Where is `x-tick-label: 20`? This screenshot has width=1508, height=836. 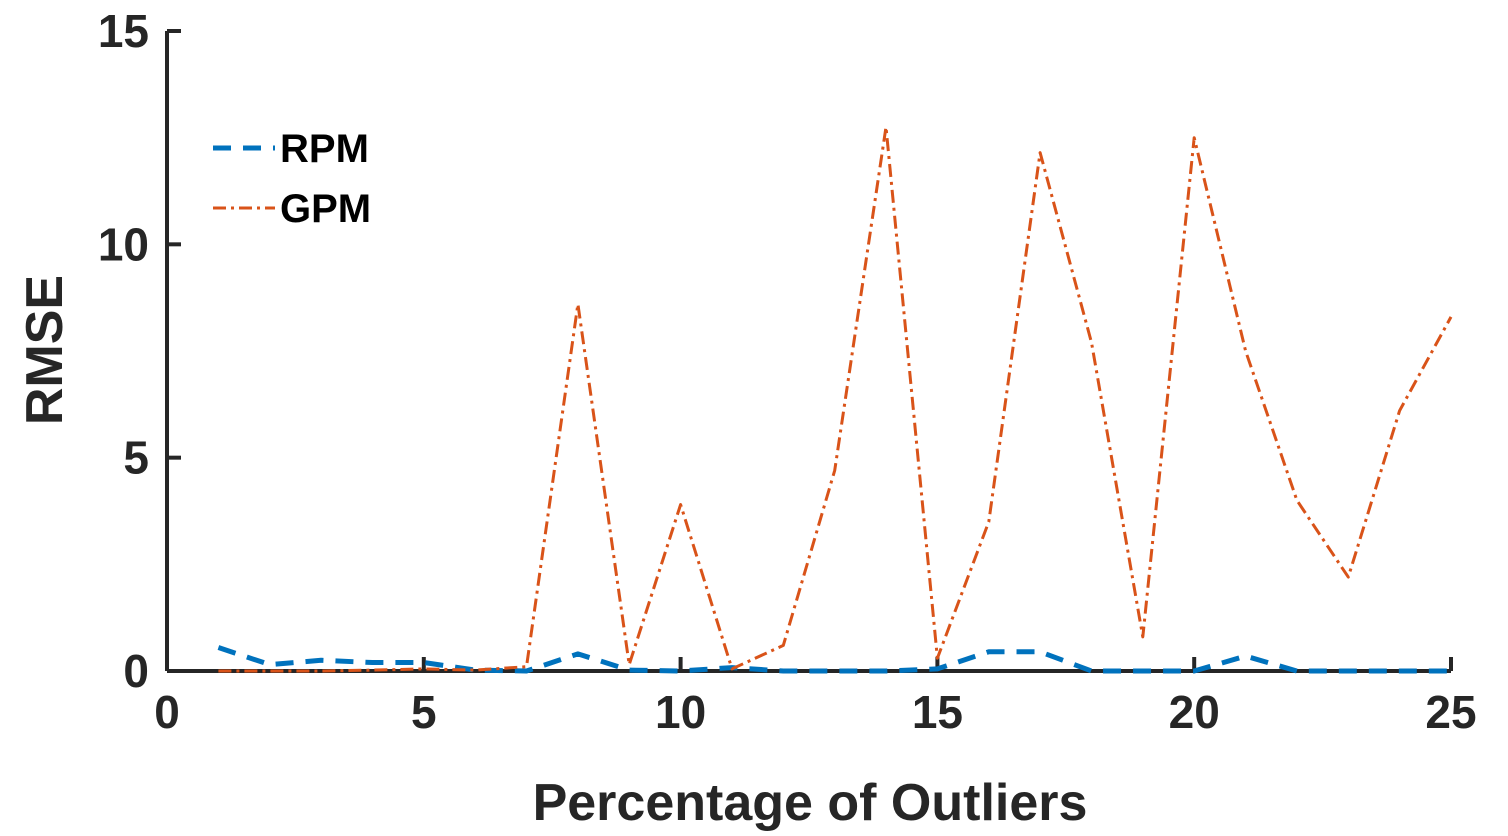
x-tick-label: 20 is located at coordinates (1194, 712).